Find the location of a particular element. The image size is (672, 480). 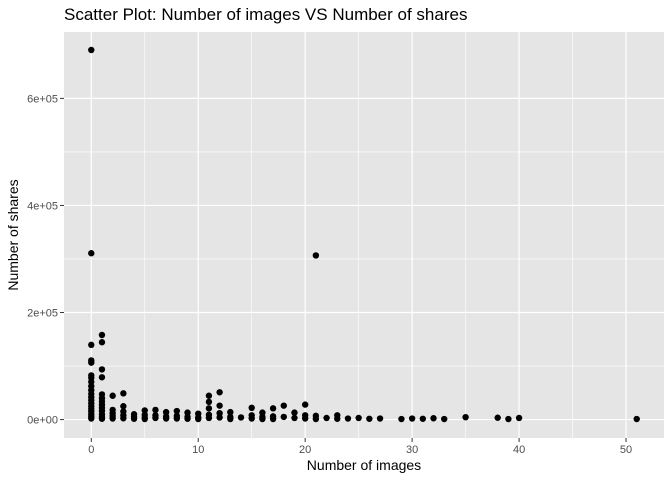

x-tick-label: 10 is located at coordinates (198, 450).